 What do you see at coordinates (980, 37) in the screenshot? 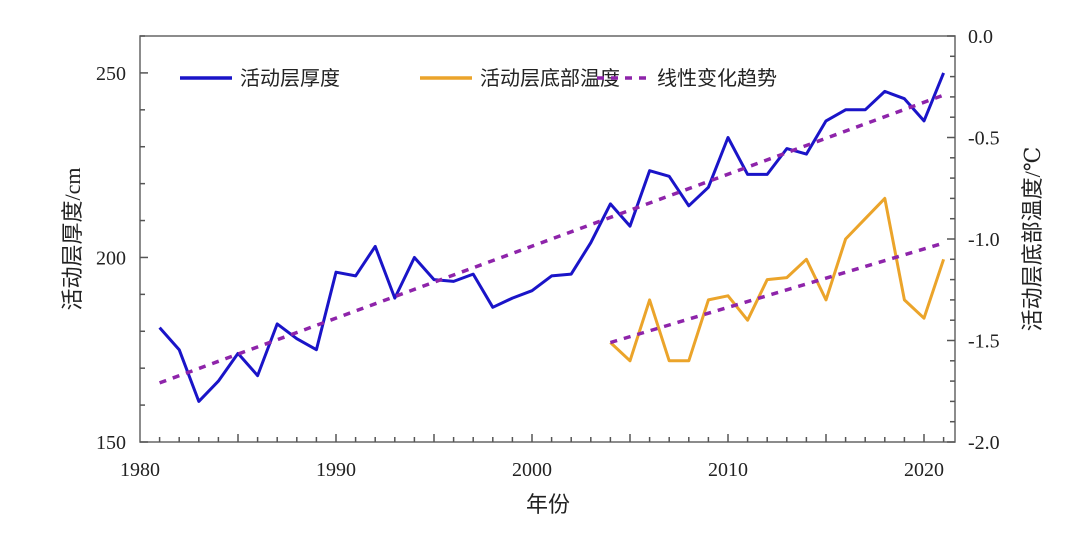
I see `y-right-tick-label: 0.0` at bounding box center [980, 37].